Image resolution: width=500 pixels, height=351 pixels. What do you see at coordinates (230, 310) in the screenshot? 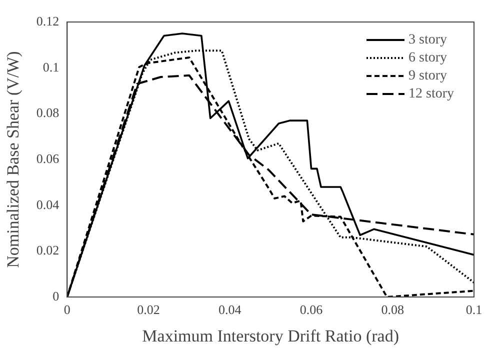
I see `x-tick-label: 0.04` at bounding box center [230, 310].